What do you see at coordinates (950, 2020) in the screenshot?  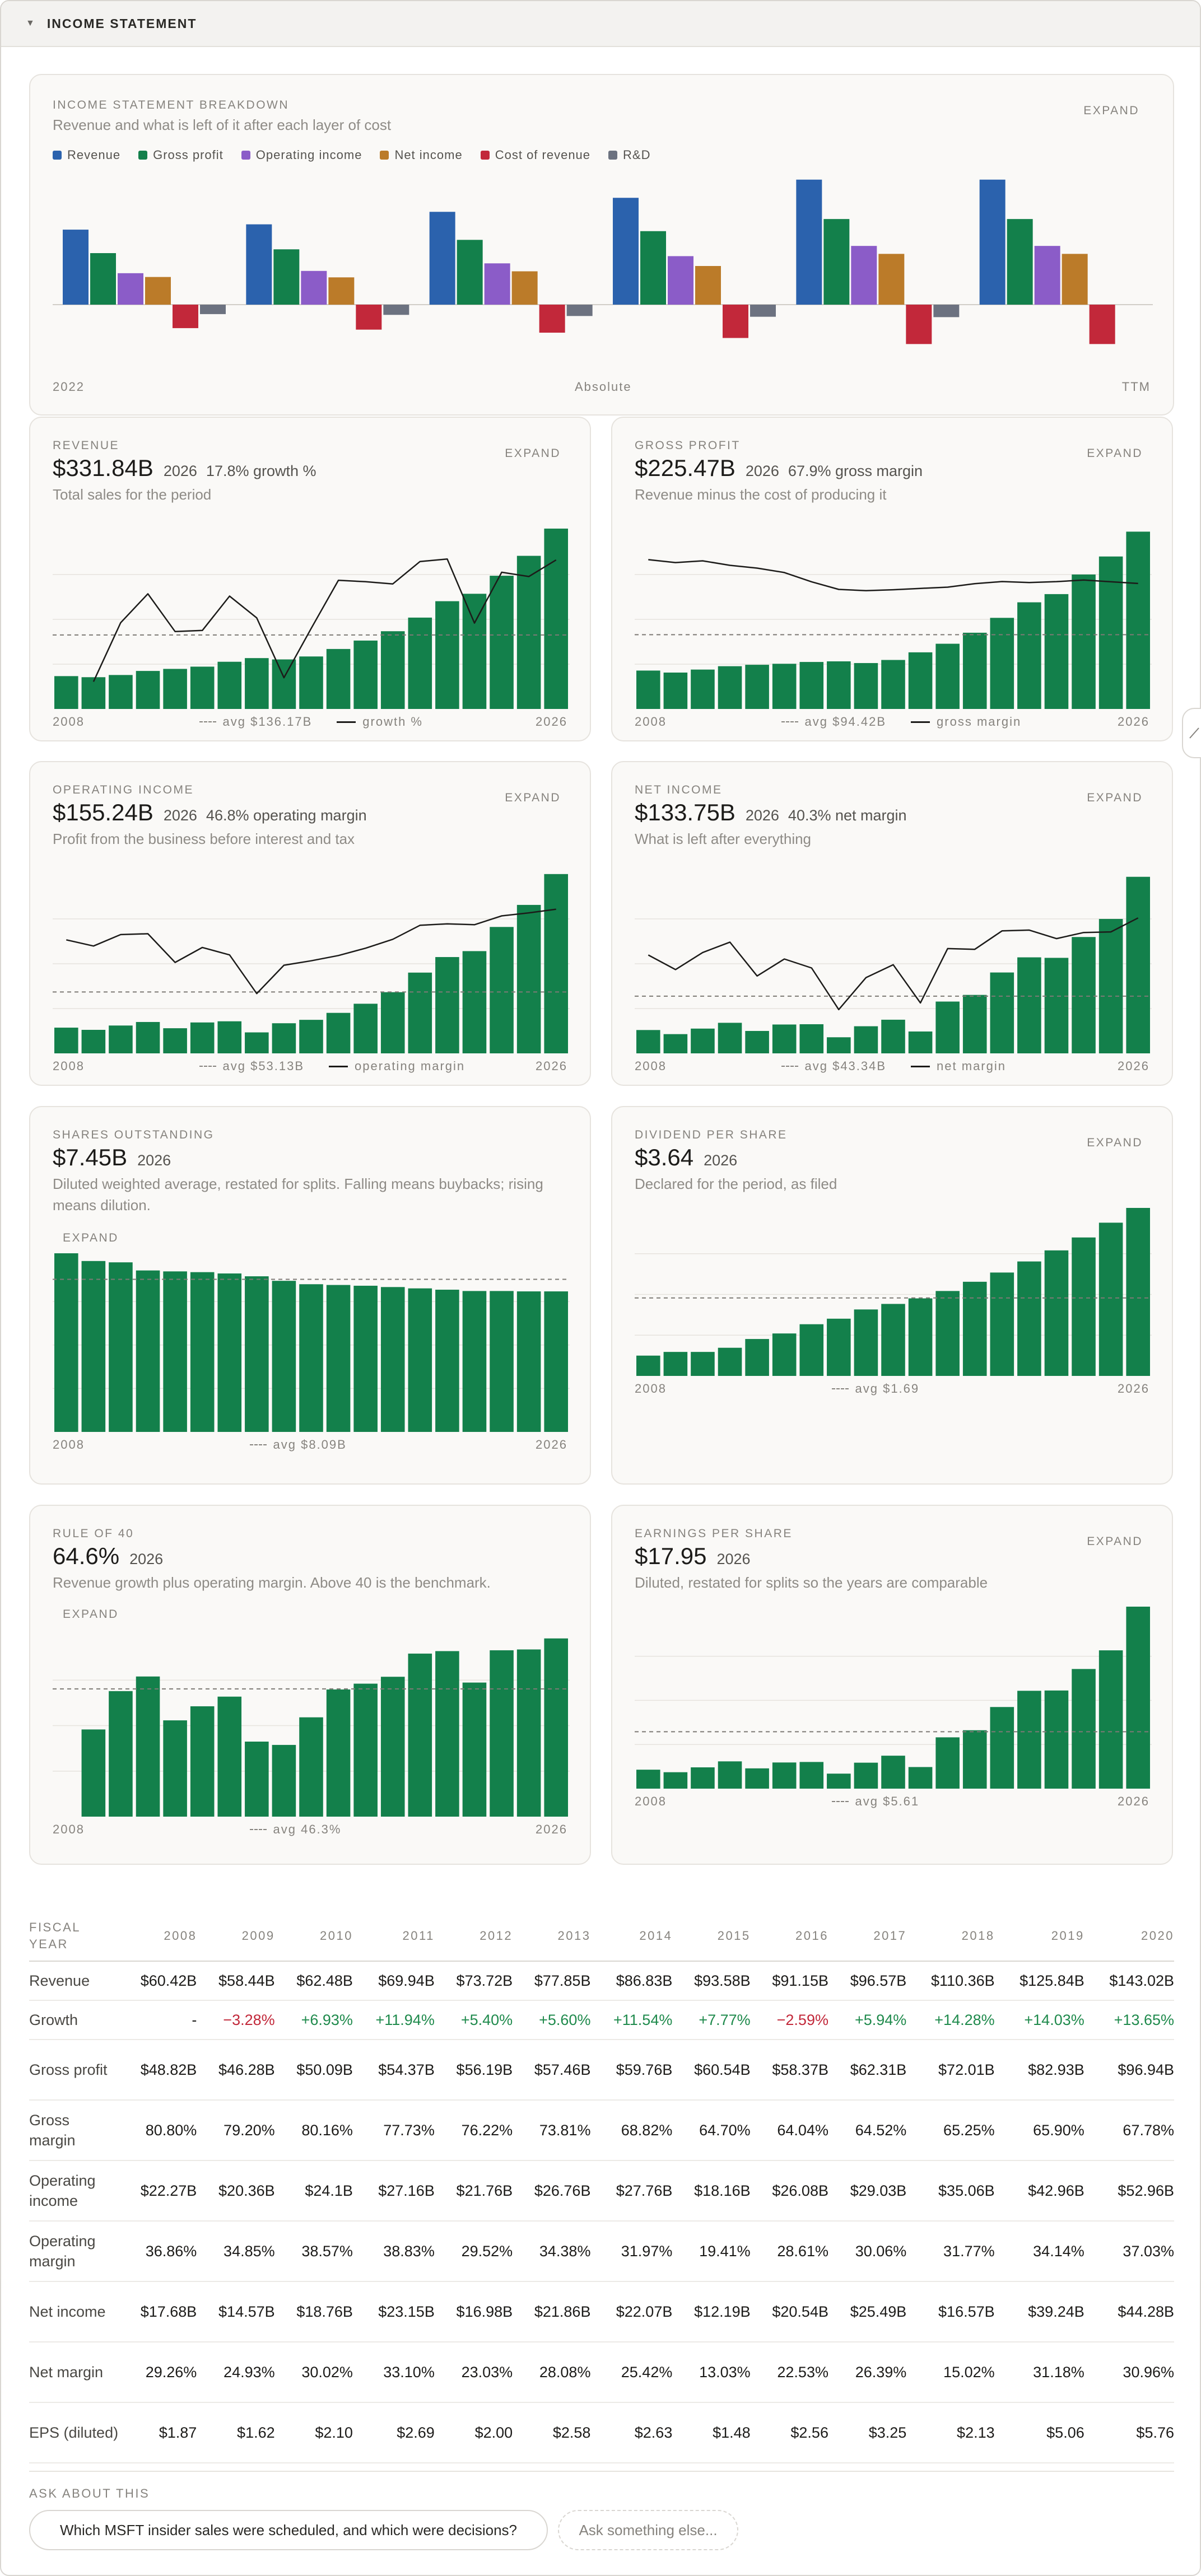 I see `table-cell: +14.28%` at bounding box center [950, 2020].